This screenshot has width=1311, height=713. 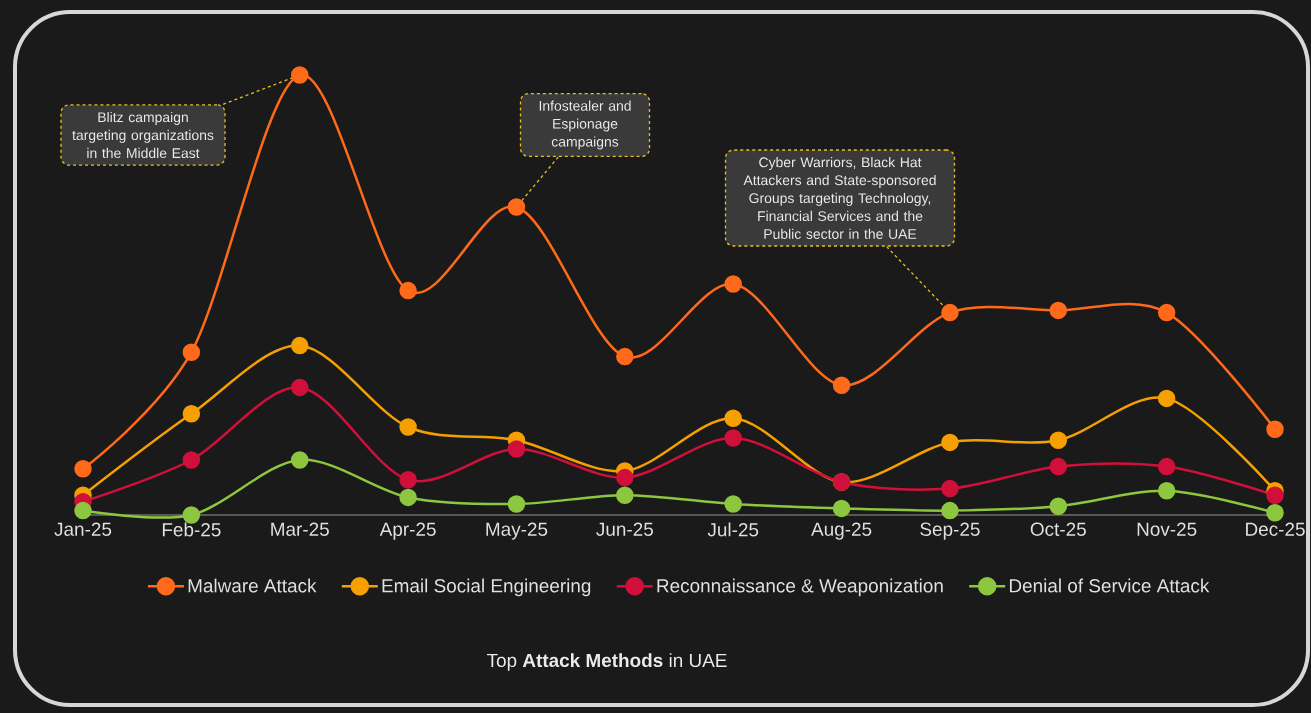 I want to click on x-tick-label: Jun-25, so click(x=624, y=529).